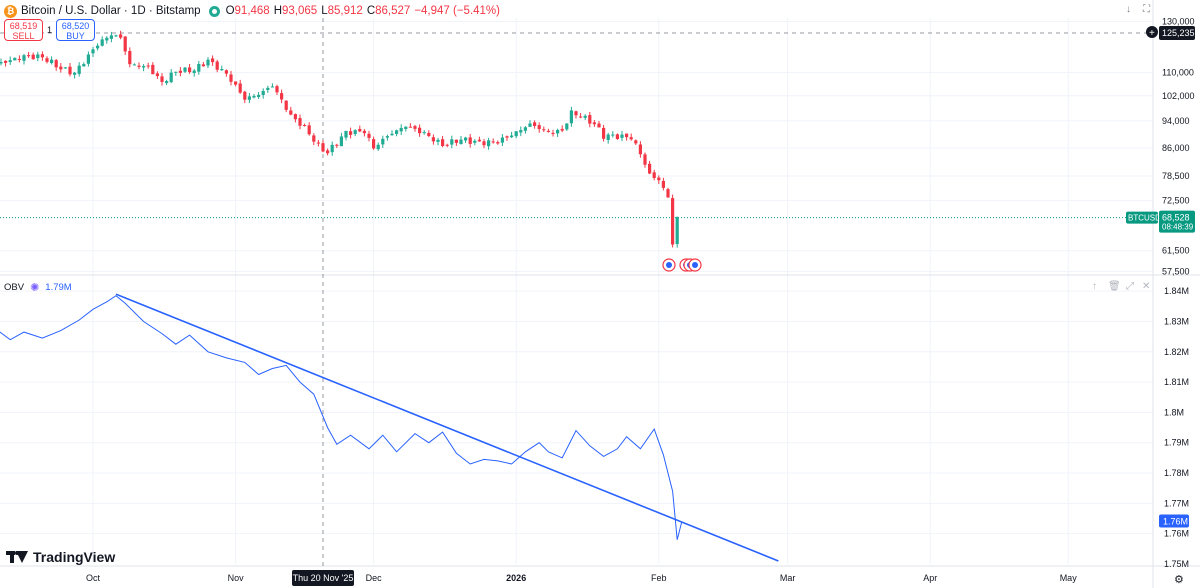 Image resolution: width=1200 pixels, height=588 pixels. Describe the element at coordinates (1114, 286) in the screenshot. I see `trash-icon: 🗑` at that location.